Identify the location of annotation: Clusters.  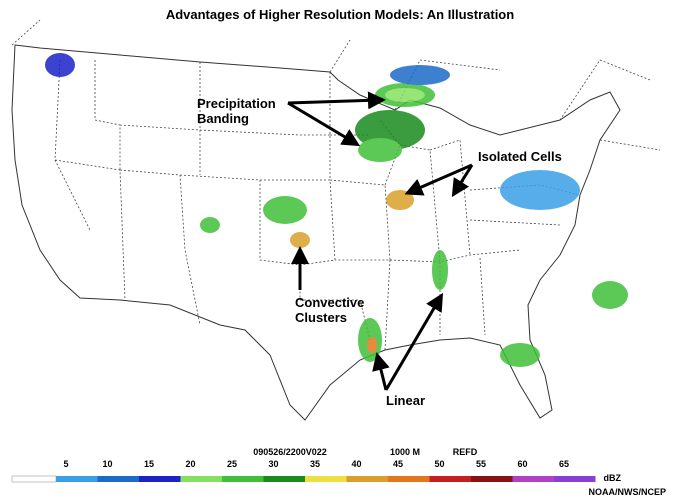
(321, 317).